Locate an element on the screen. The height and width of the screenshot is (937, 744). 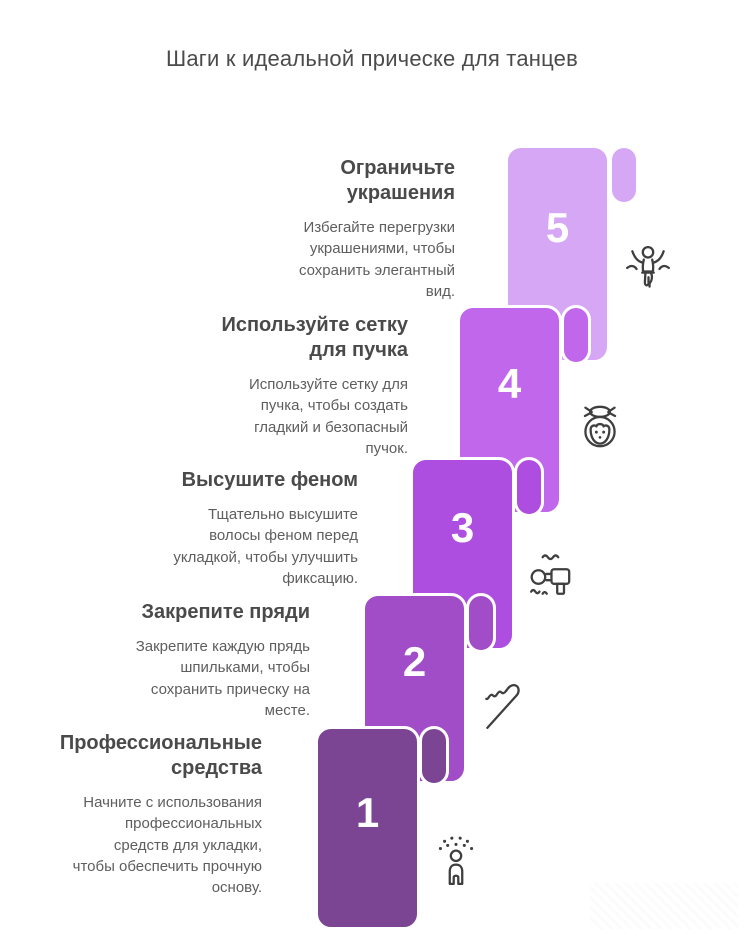
ribbon-3-curl is located at coordinates (529, 487).